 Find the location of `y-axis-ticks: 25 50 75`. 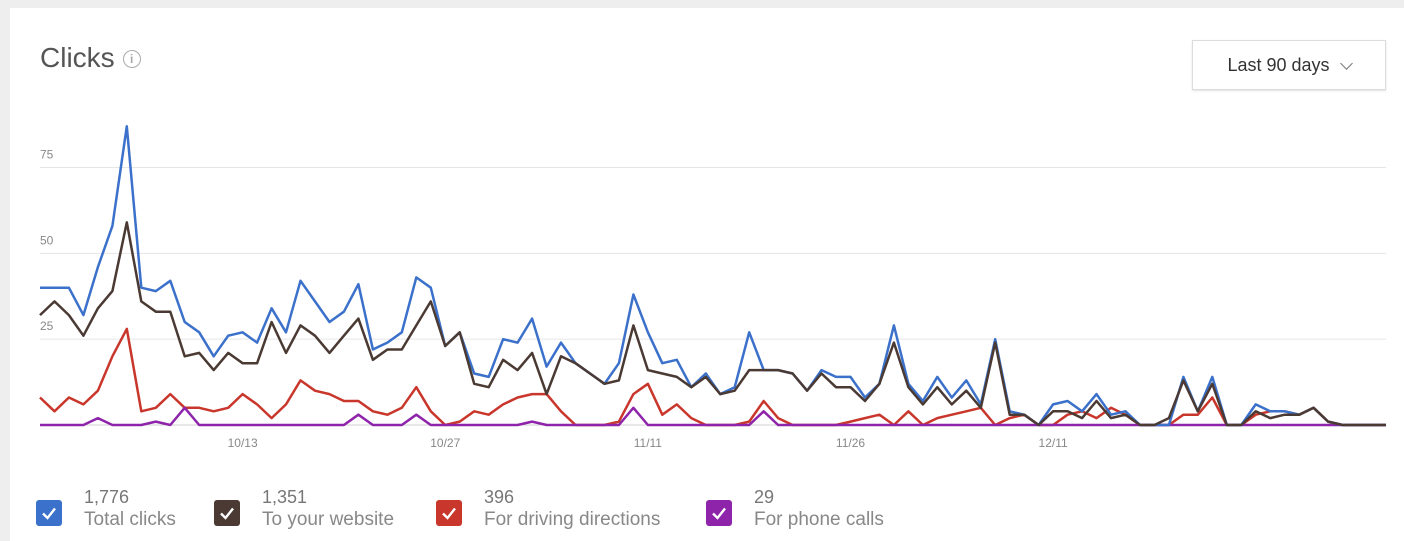

y-axis-ticks: 25 50 75 is located at coordinates (47, 241).